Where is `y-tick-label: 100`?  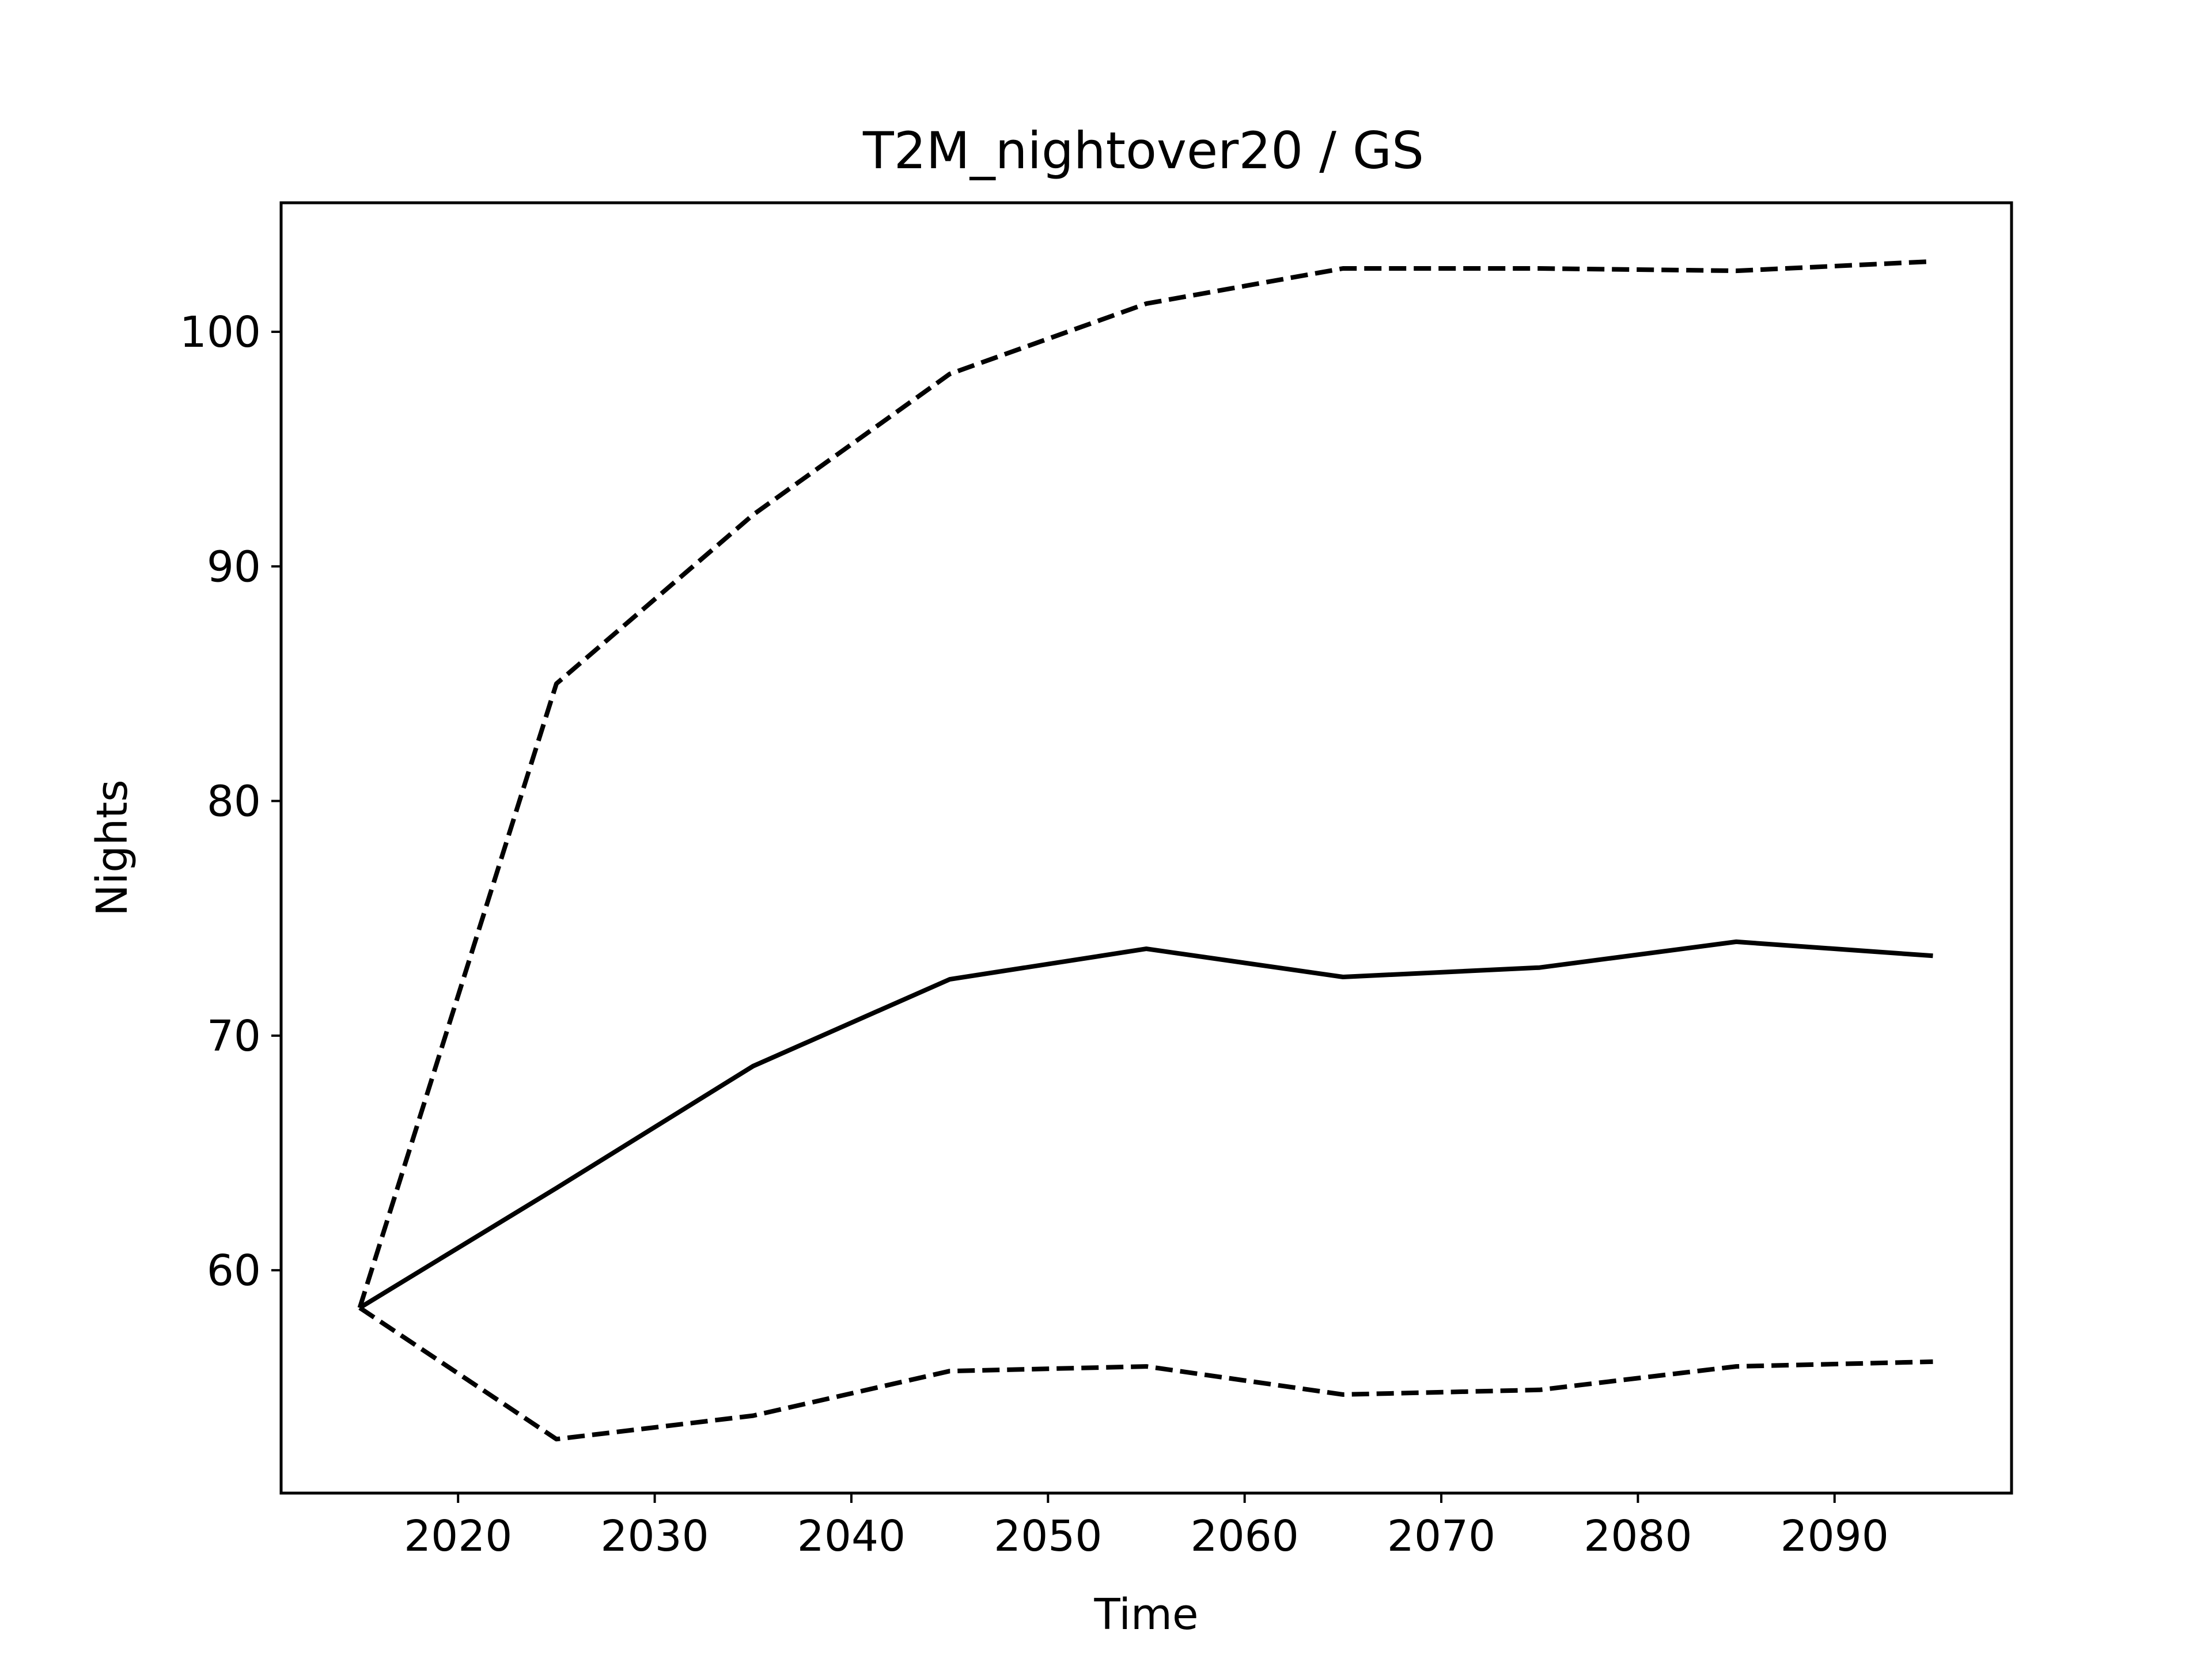
y-tick-label: 100 is located at coordinates (220, 332).